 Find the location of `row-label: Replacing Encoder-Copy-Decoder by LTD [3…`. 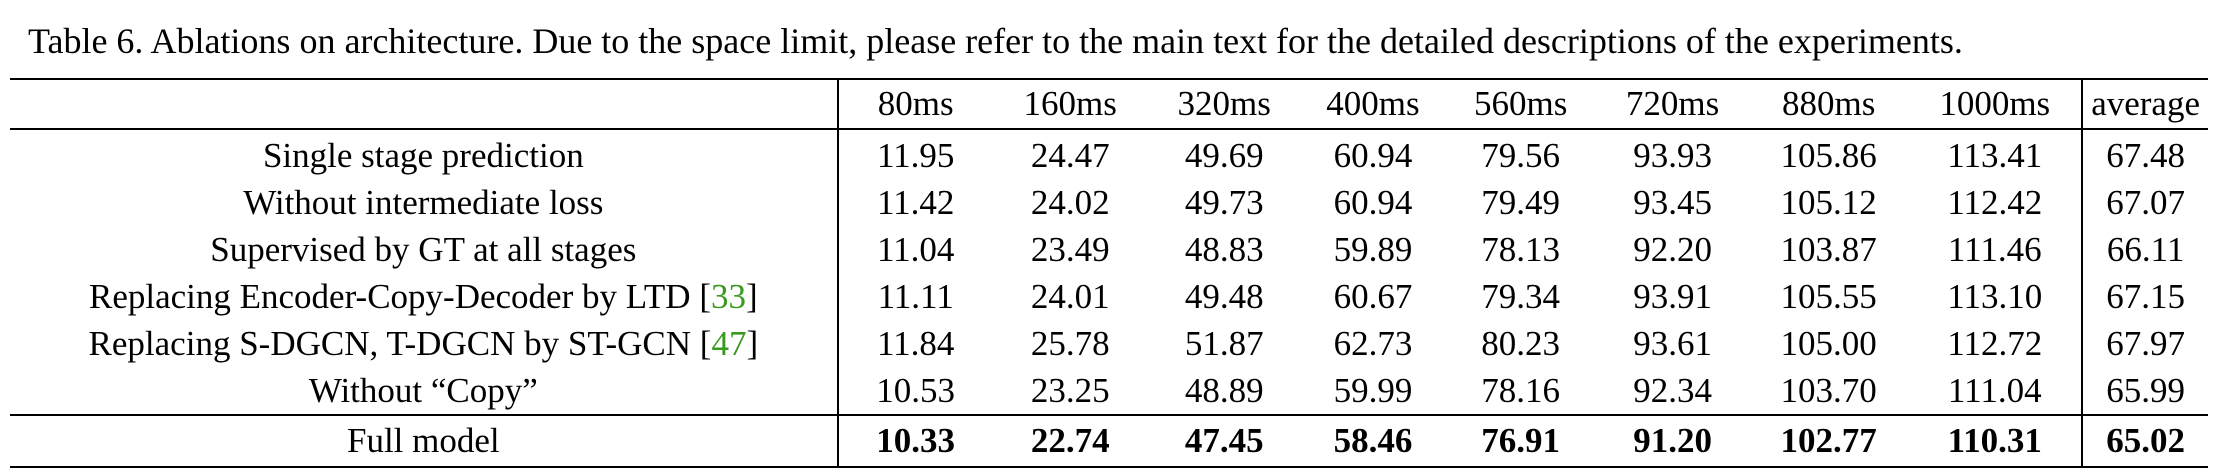

row-label: Replacing Encoder-Copy-Decoder by LTD [3… is located at coordinates (424, 296).